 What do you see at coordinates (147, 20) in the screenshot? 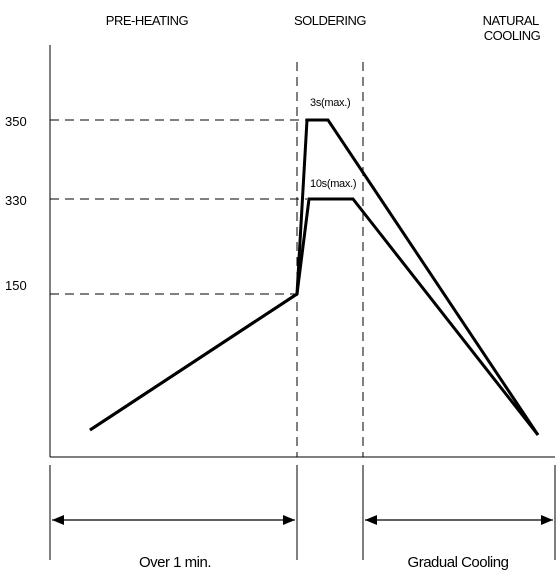
I see `phase-label-preheating: PRE-HEATING` at bounding box center [147, 20].